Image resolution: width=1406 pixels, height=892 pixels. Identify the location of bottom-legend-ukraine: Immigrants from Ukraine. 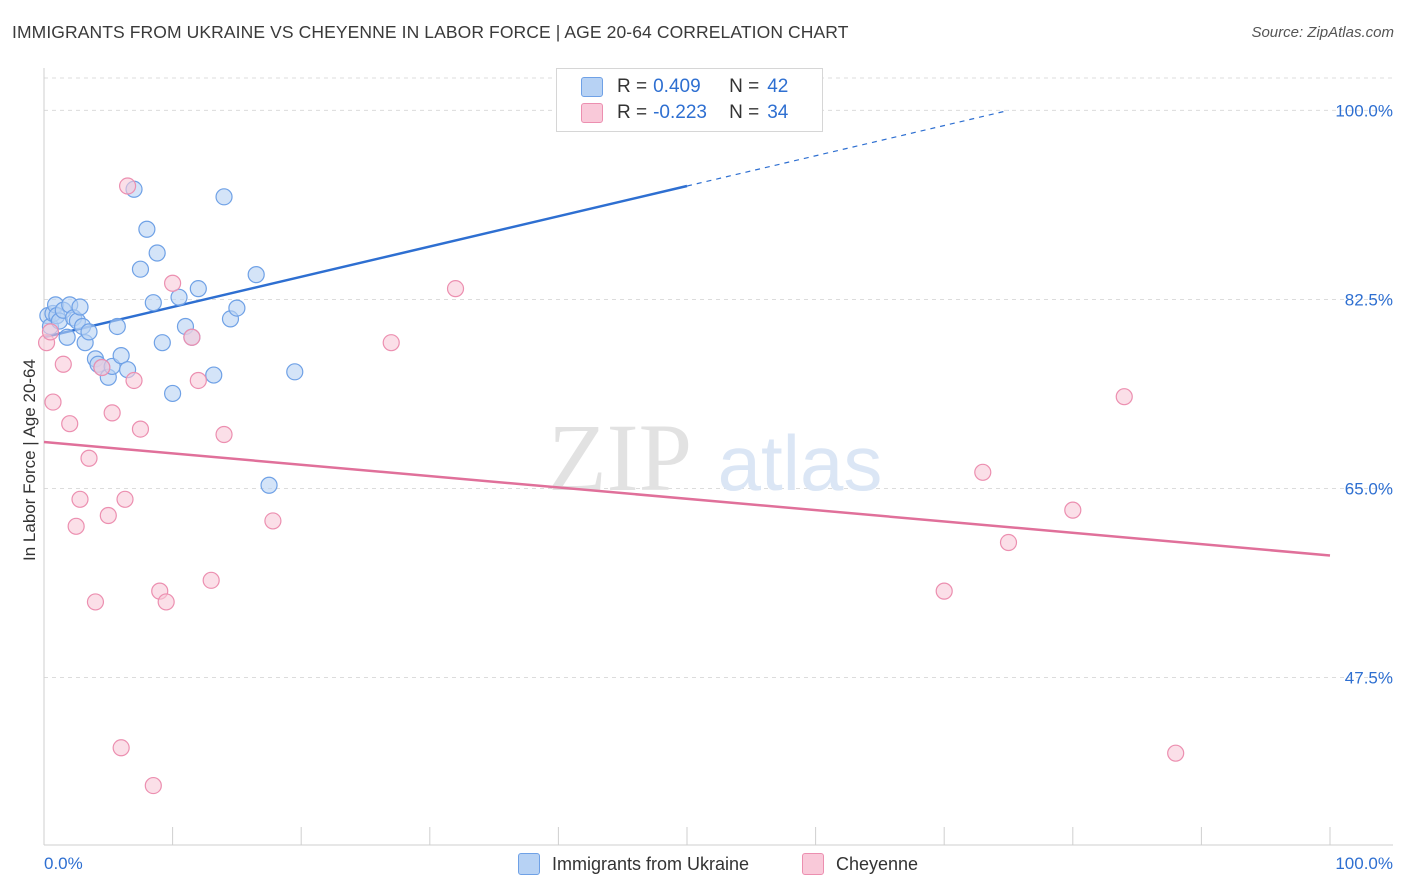
(633, 864).